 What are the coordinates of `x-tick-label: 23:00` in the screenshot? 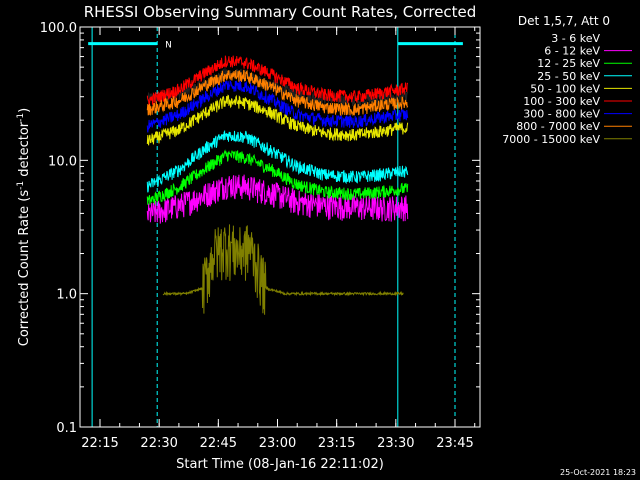 It's located at (277, 443).